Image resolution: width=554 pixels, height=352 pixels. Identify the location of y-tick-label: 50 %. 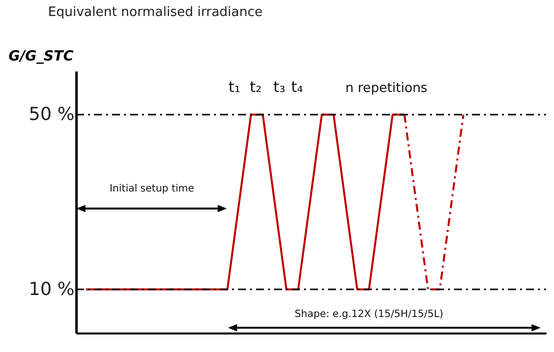
(51, 115).